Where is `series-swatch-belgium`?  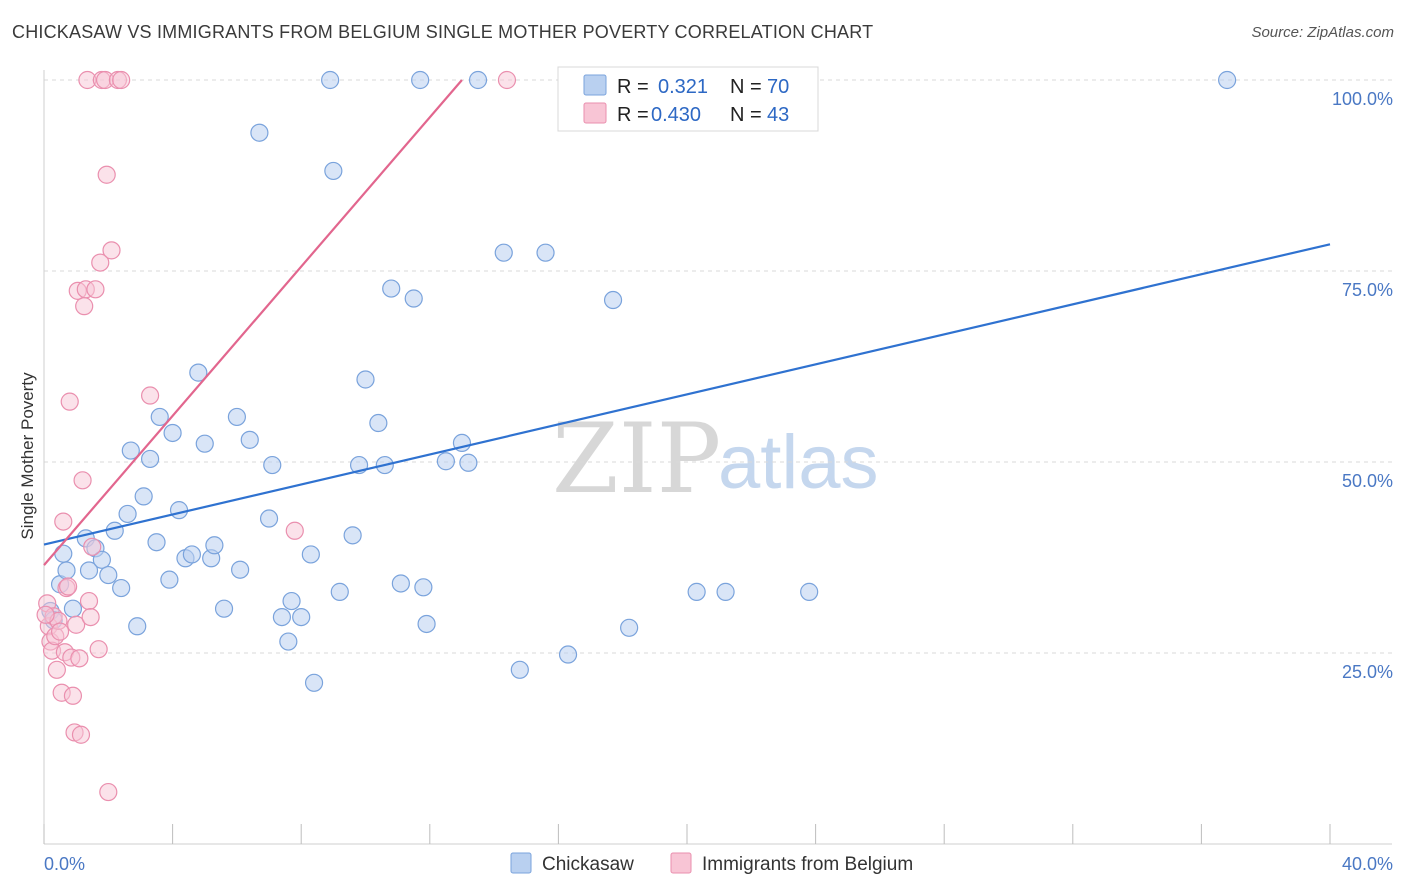
series-swatch-belgium is located at coordinates (681, 863).